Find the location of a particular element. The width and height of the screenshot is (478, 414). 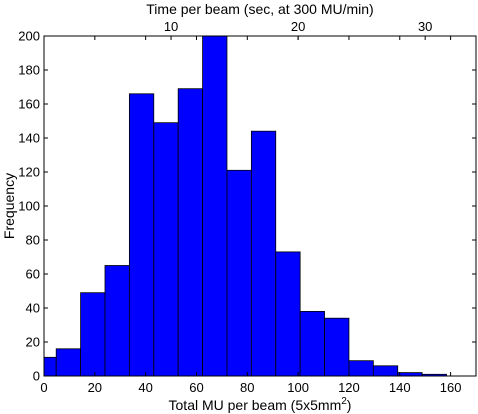

y-tick-label: 0 is located at coordinates (36, 376).